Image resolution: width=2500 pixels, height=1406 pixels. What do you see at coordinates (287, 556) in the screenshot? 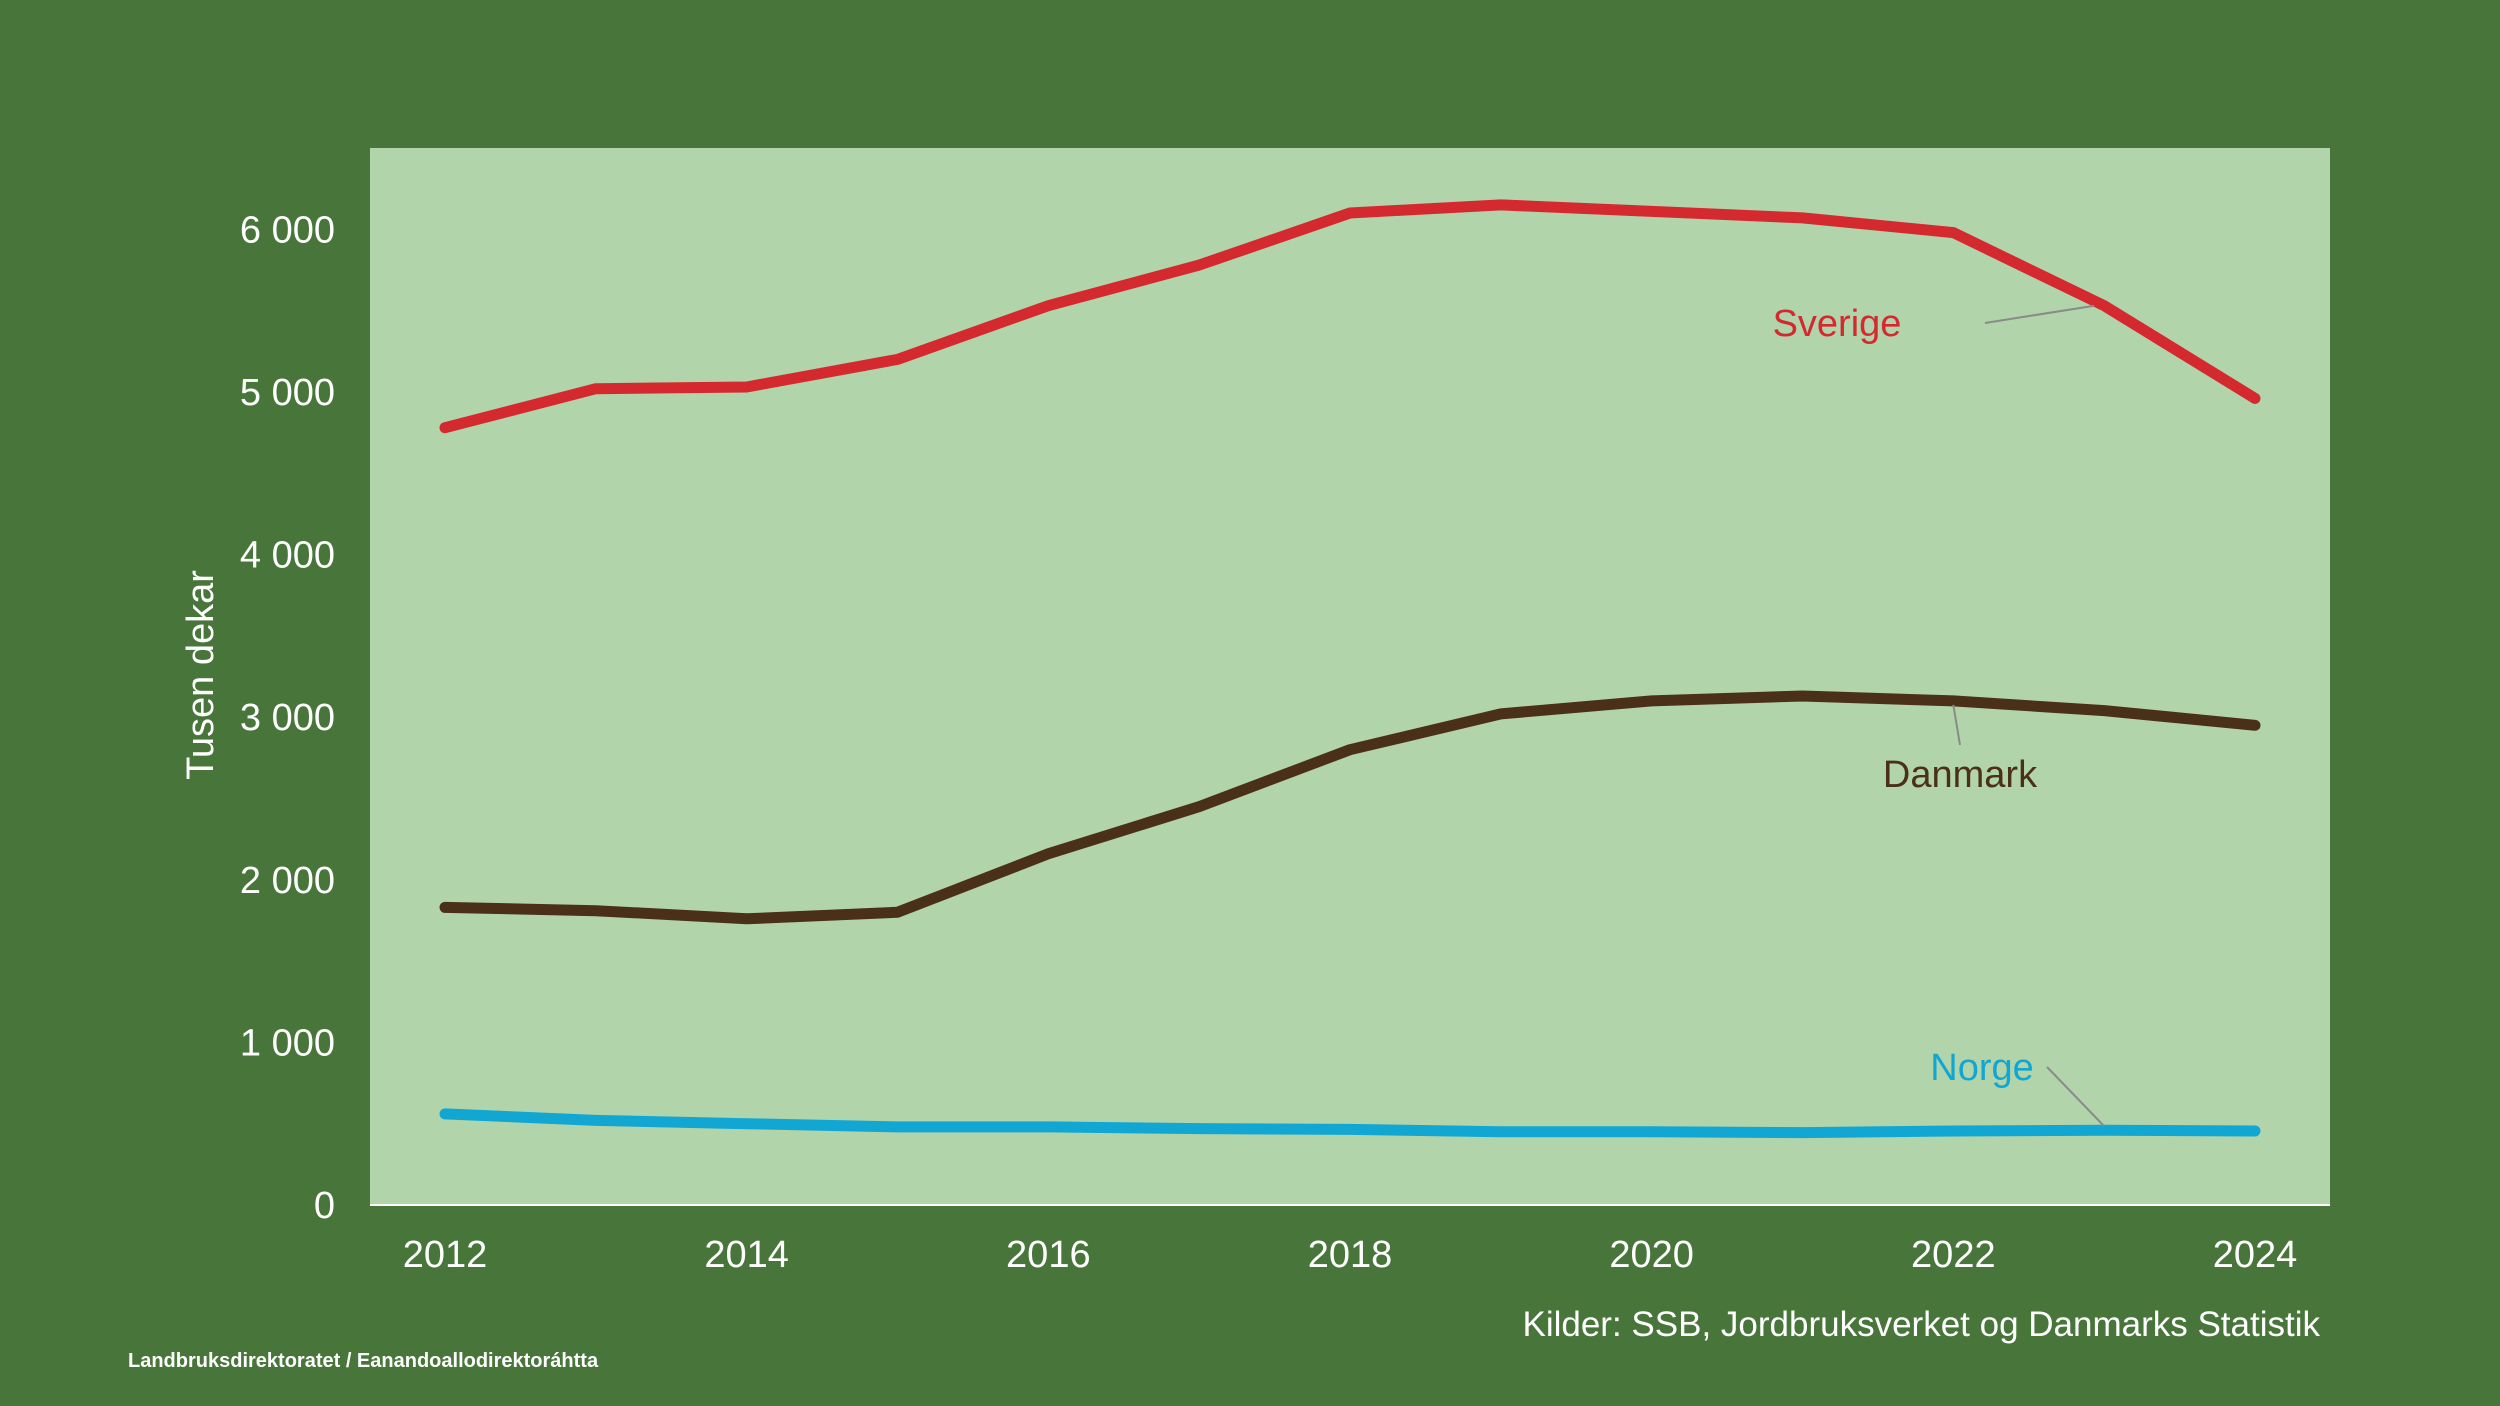
I see `y-tick-label: 4 000` at bounding box center [287, 556].